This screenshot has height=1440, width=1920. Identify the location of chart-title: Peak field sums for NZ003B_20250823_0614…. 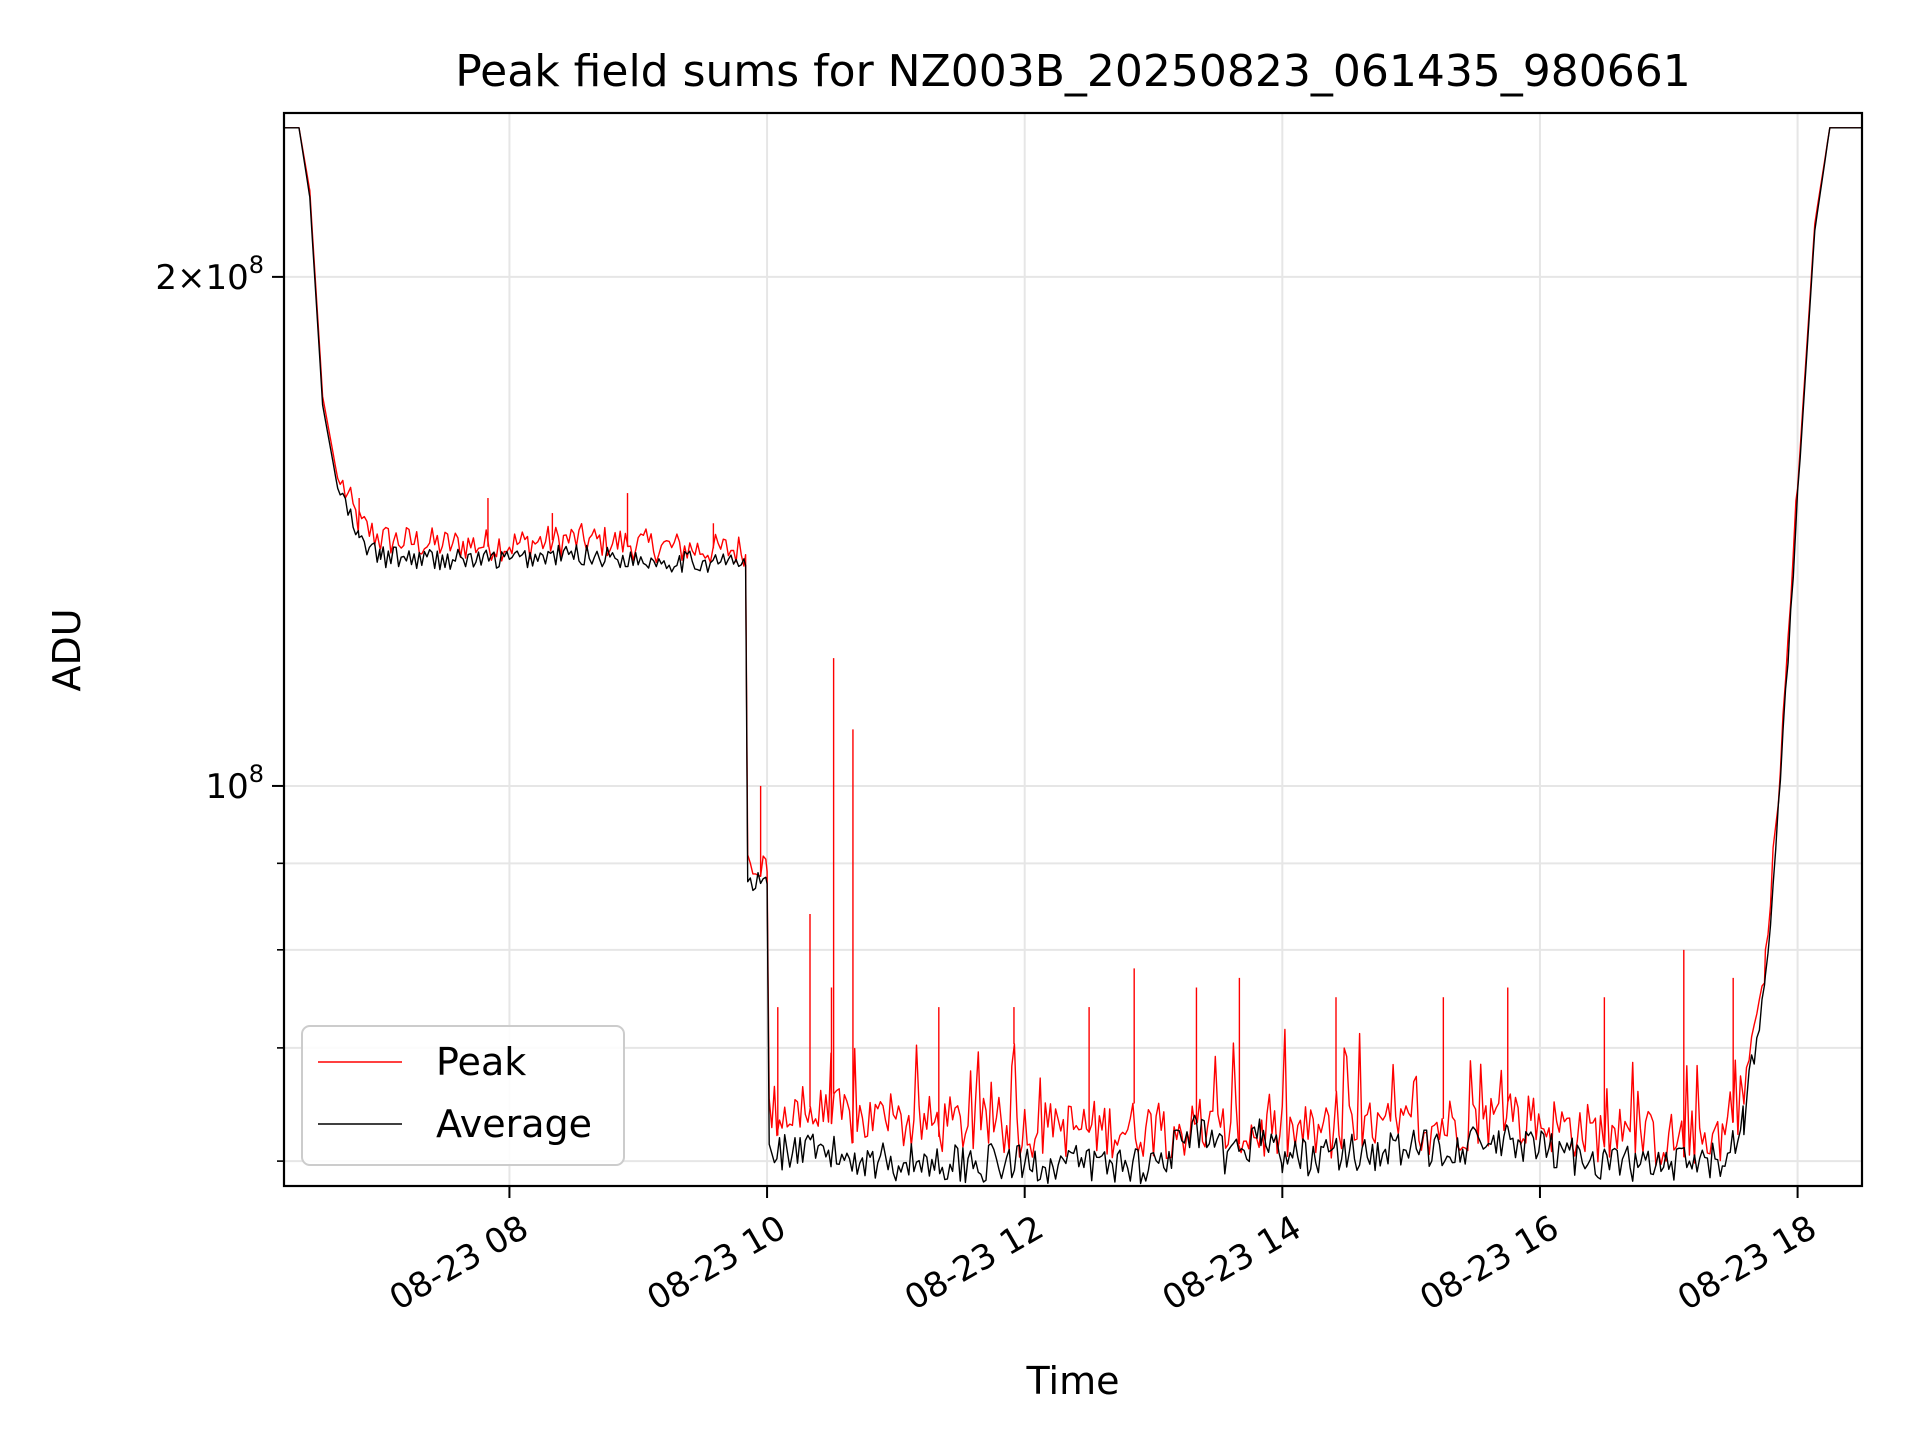
(1073, 71).